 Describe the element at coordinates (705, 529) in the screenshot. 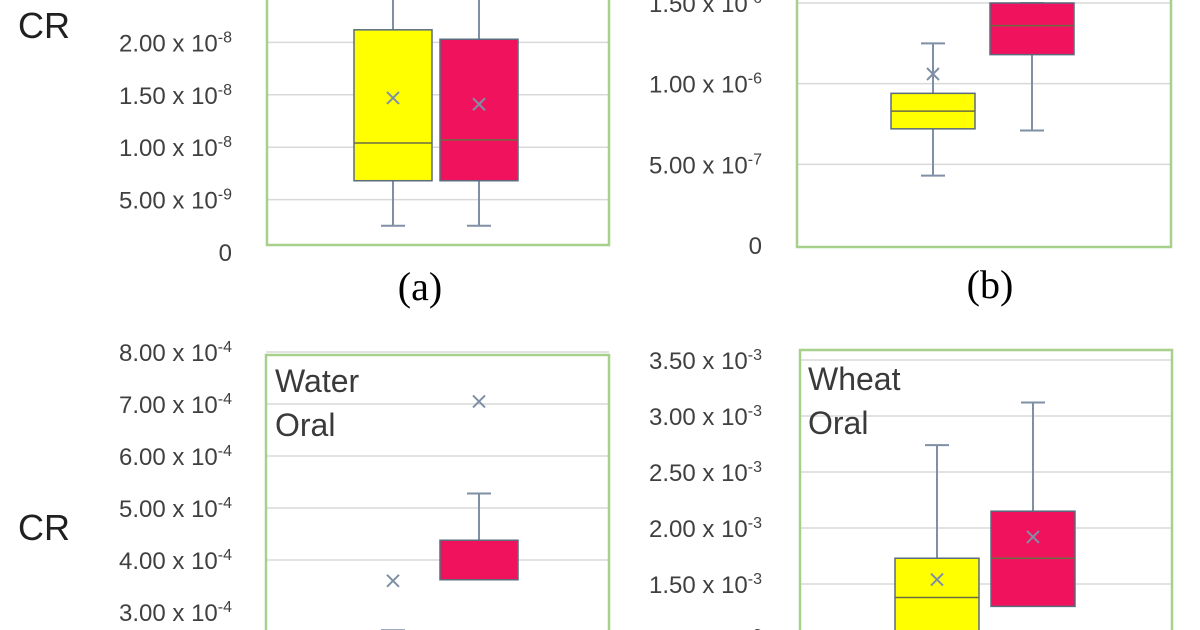

I see `y-tick-label: 2.00 x 10-3` at that location.